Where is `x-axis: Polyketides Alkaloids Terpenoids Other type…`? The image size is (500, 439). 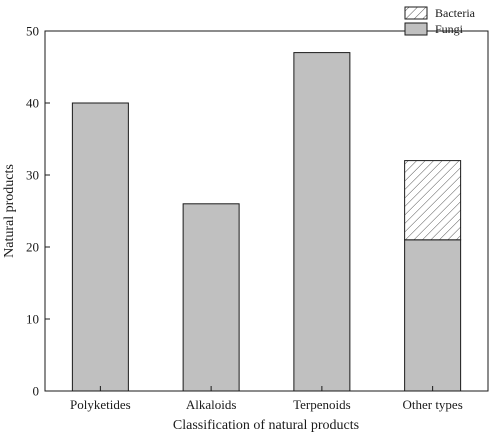 x-axis: Polyketides Alkaloids Terpenoids Other type… is located at coordinates (266, 399).